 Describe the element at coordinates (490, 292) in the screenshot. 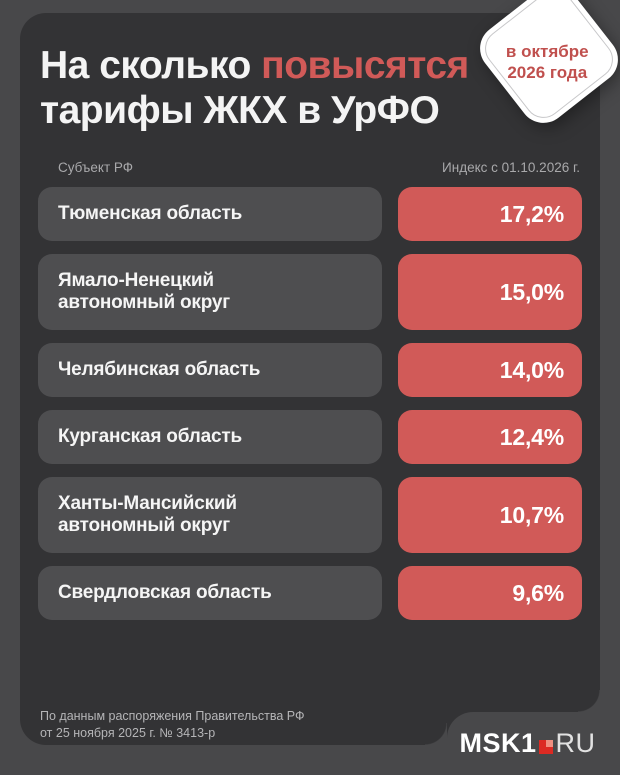

I see `index-value: 15,0%` at that location.